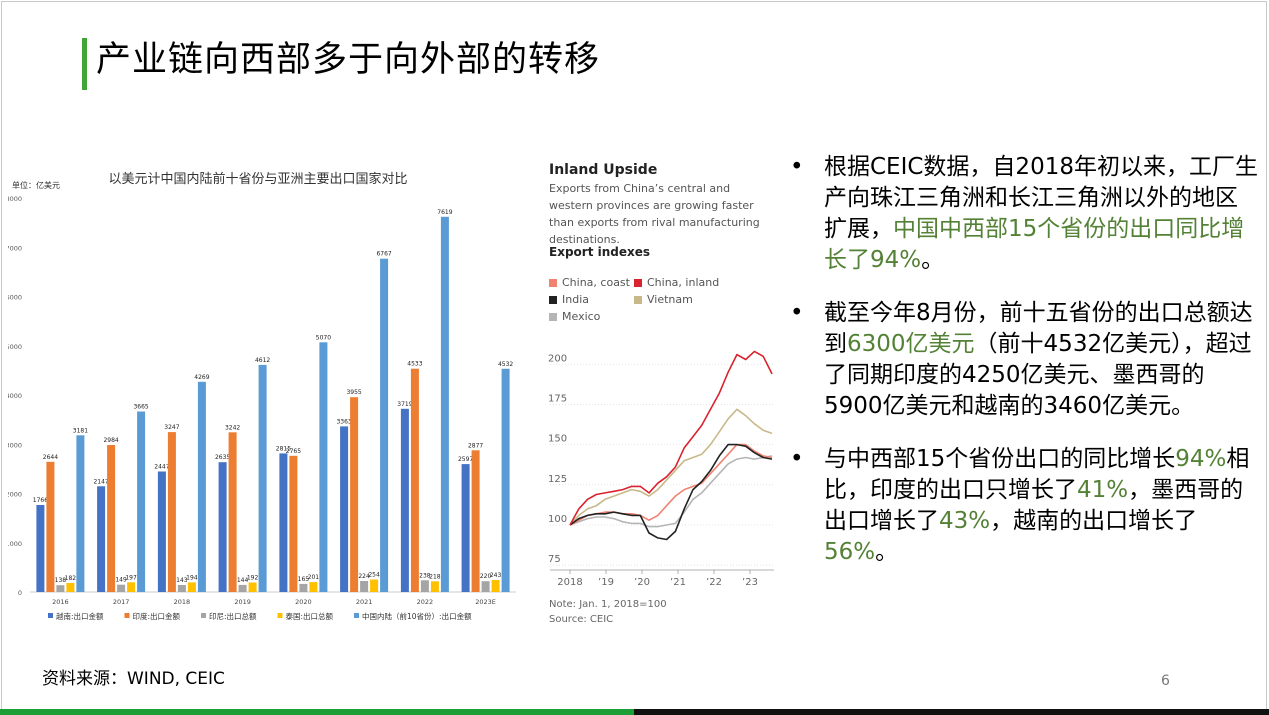  I want to click on line-legend-item: India, so click(569, 299).